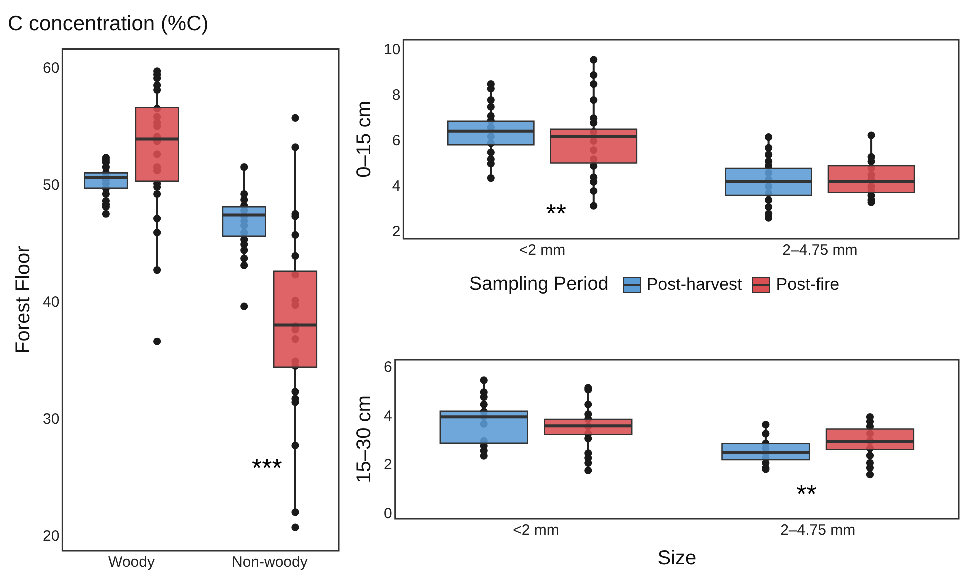 Image resolution: width=964 pixels, height=577 pixels. Describe the element at coordinates (267, 467) in the screenshot. I see `annotation: ***` at that location.